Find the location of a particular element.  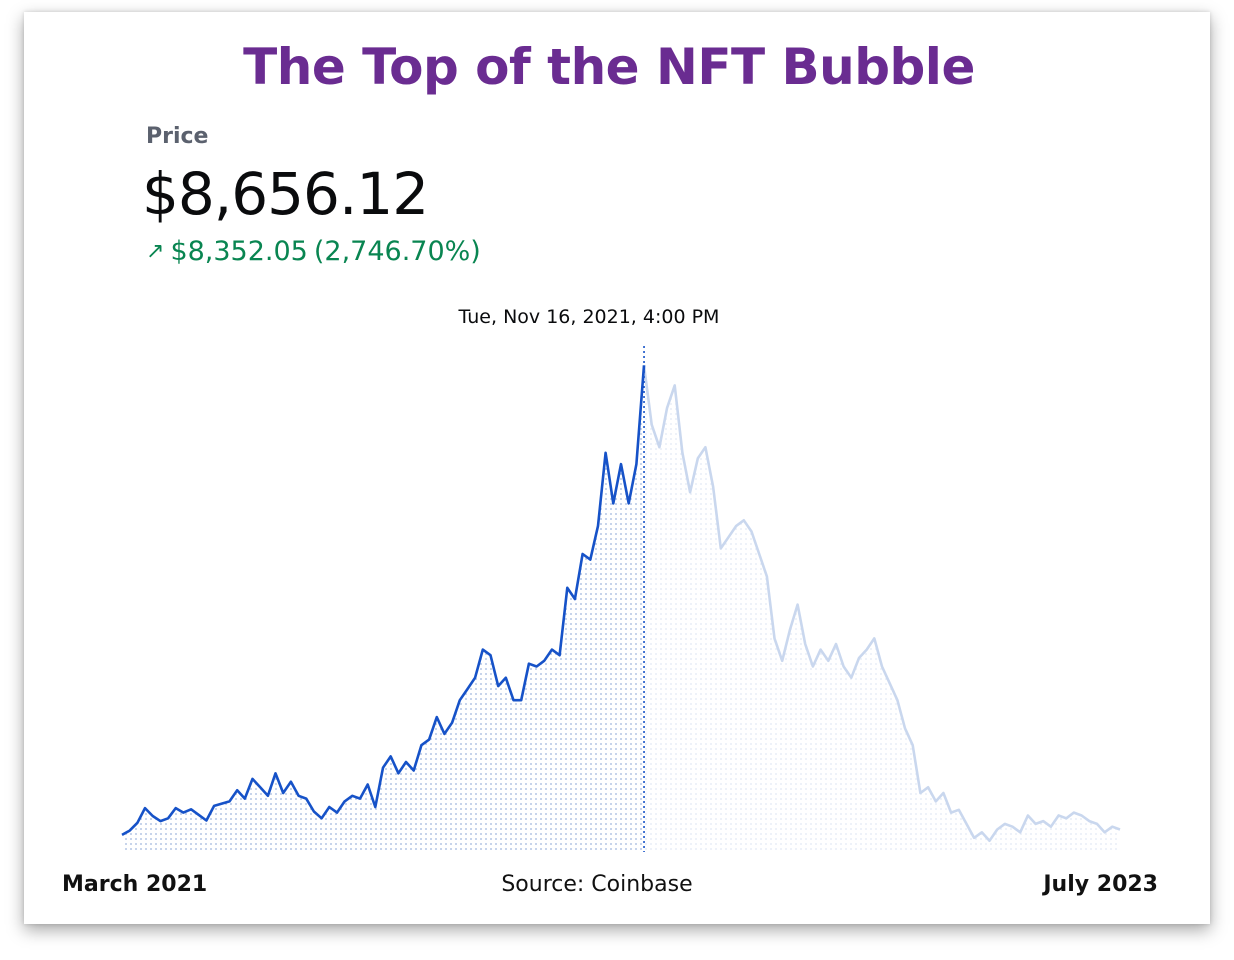

price-label: Price is located at coordinates (177, 136).